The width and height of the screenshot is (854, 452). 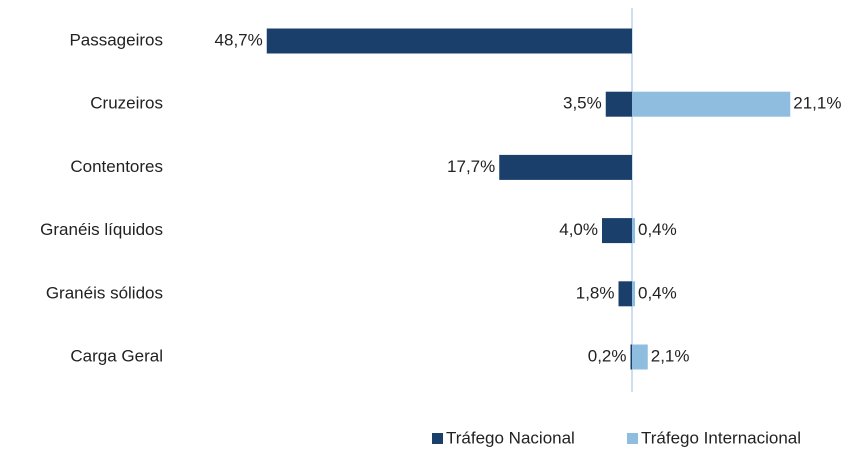 I want to click on value-label: 1,8%, so click(x=595, y=292).